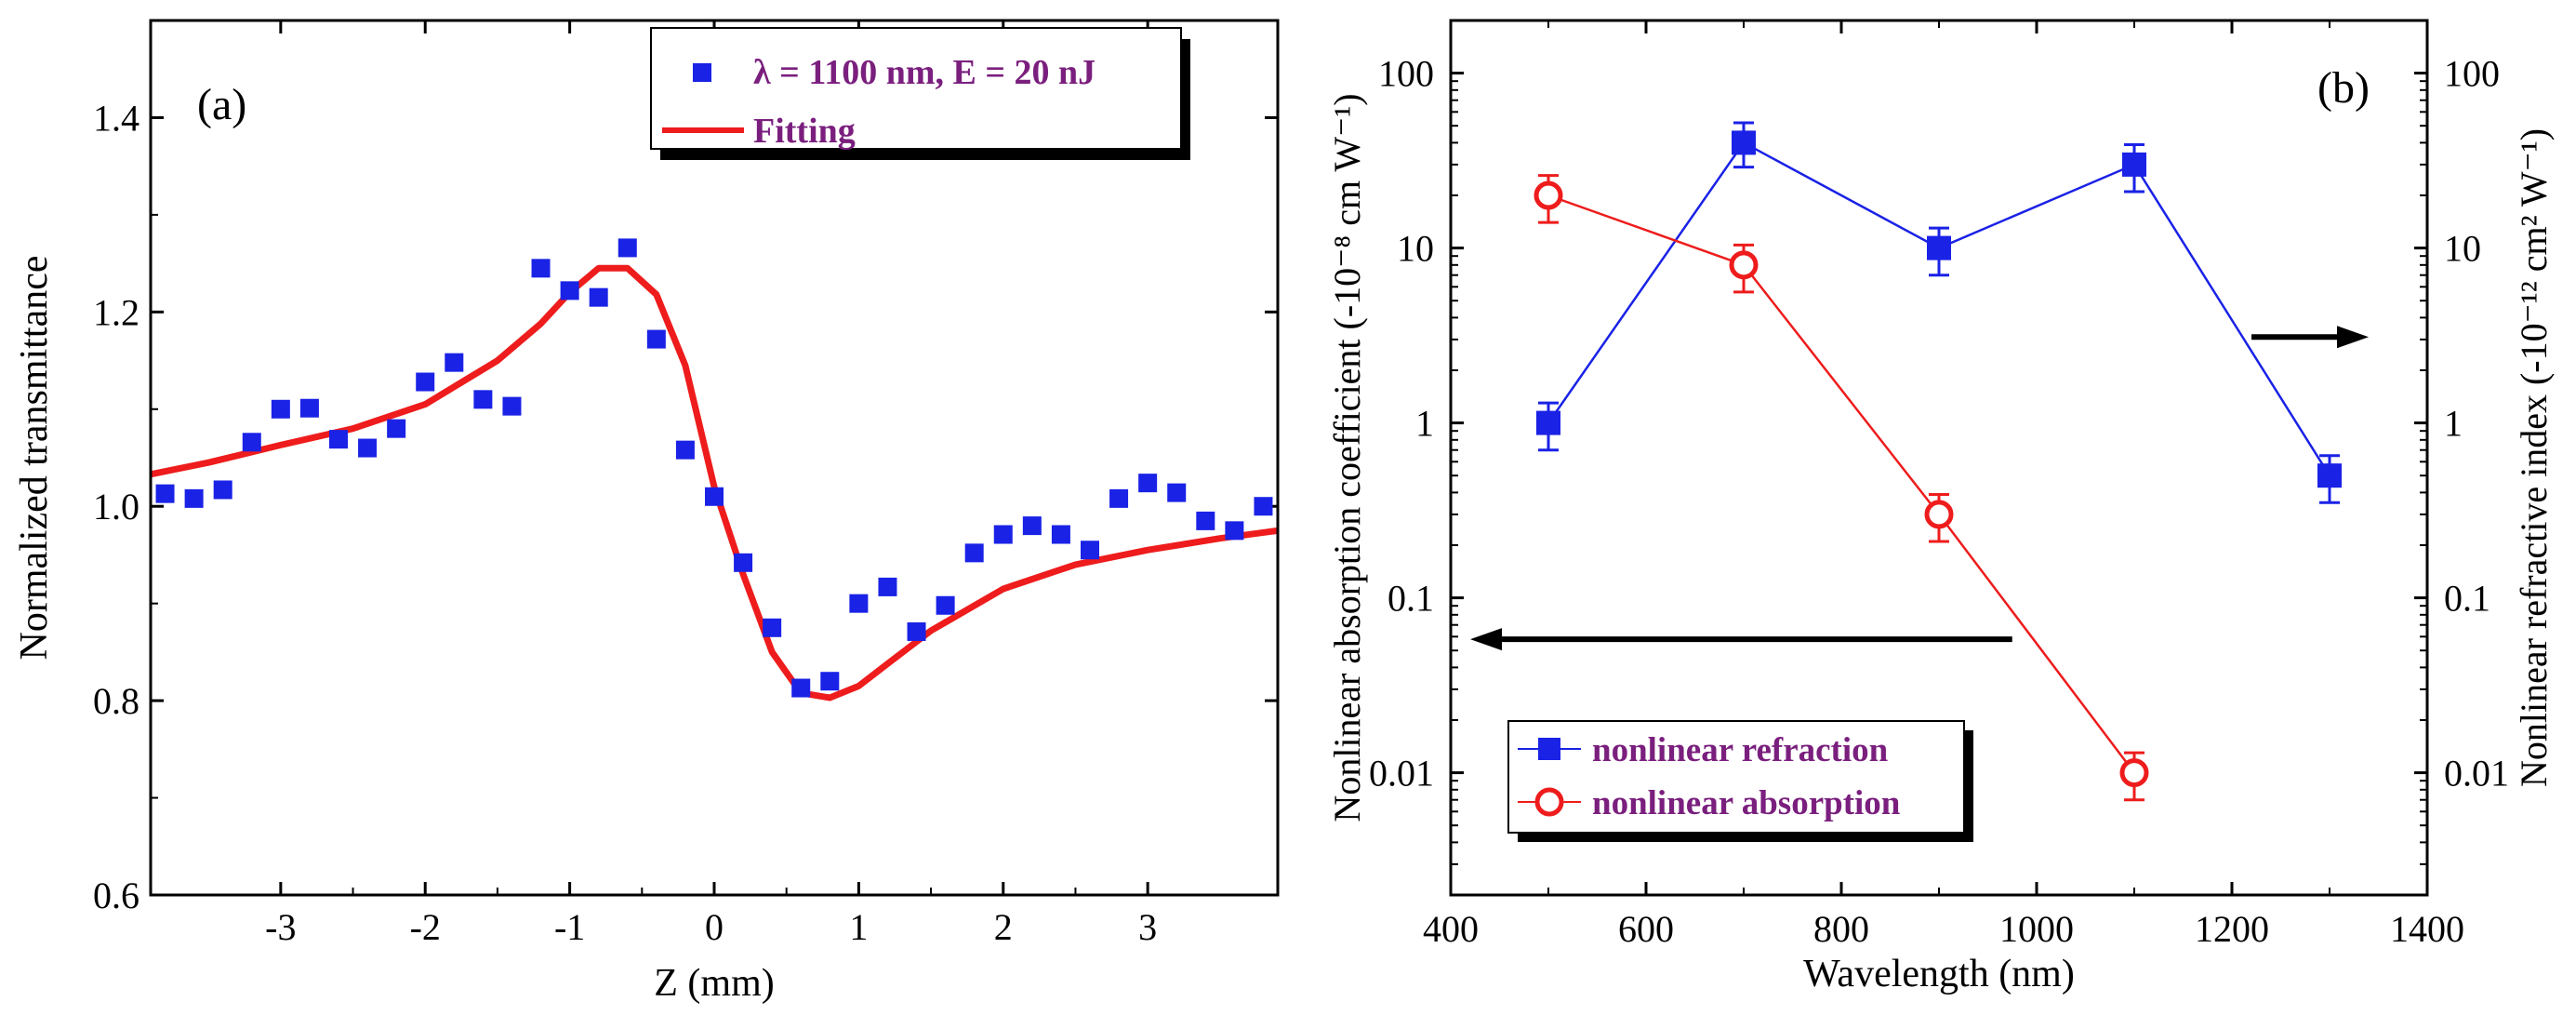  Describe the element at coordinates (1919, 489) in the screenshot. I see `b-axis-arrows` at that location.